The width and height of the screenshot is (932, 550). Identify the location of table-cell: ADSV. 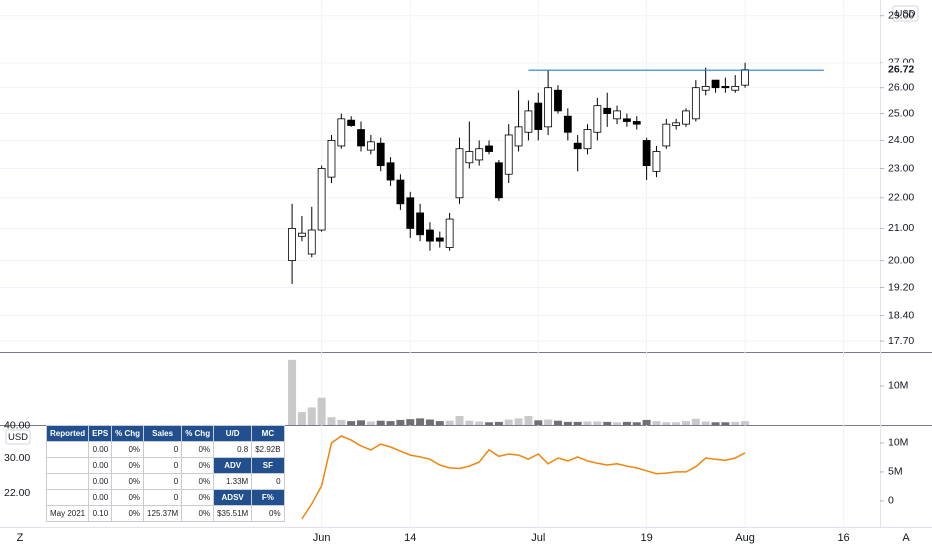
(233, 497).